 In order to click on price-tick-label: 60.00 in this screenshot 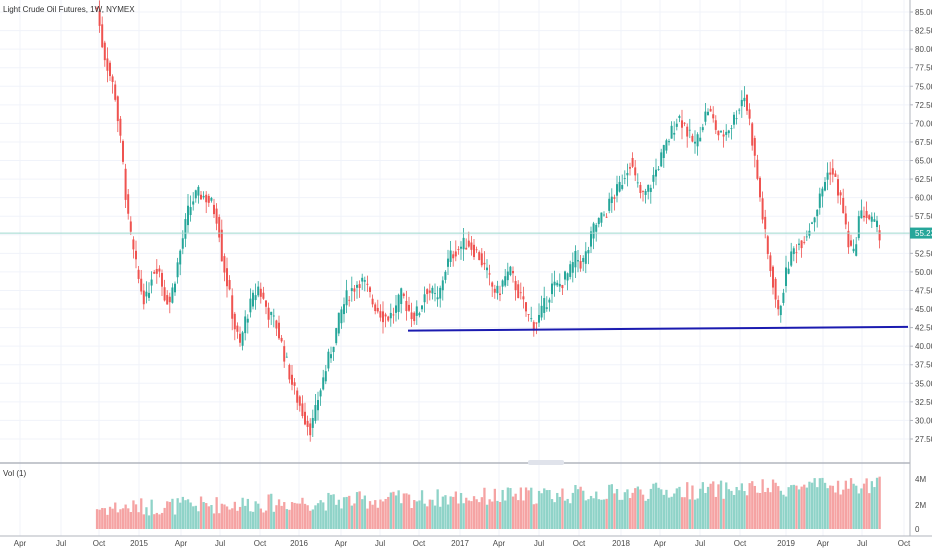, I will do `click(923, 198)`.